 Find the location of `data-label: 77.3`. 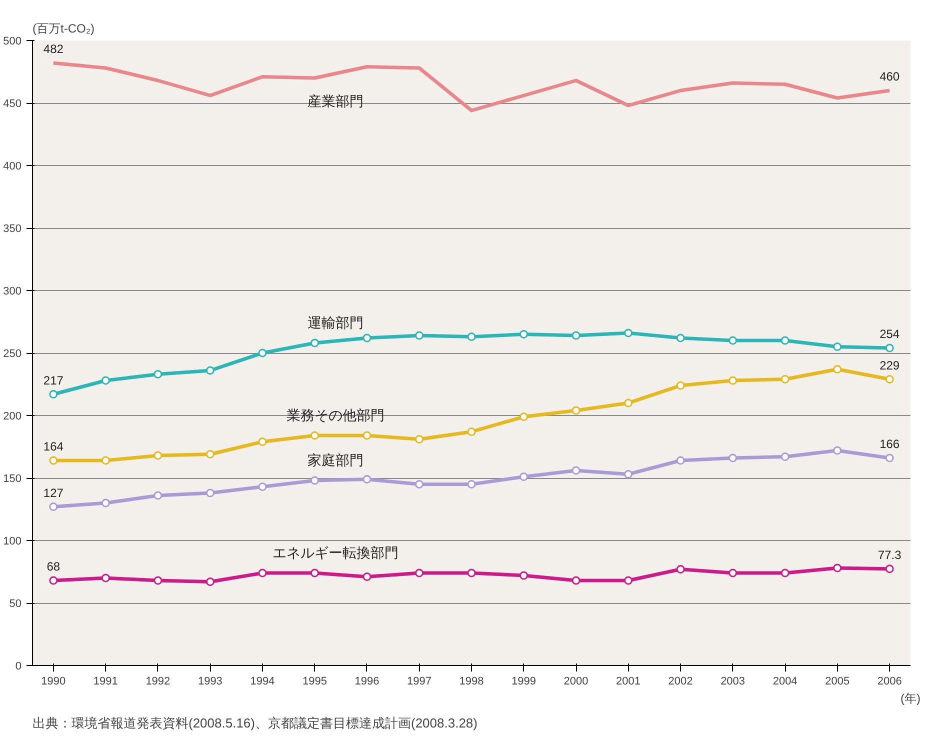

data-label: 77.3 is located at coordinates (890, 555).